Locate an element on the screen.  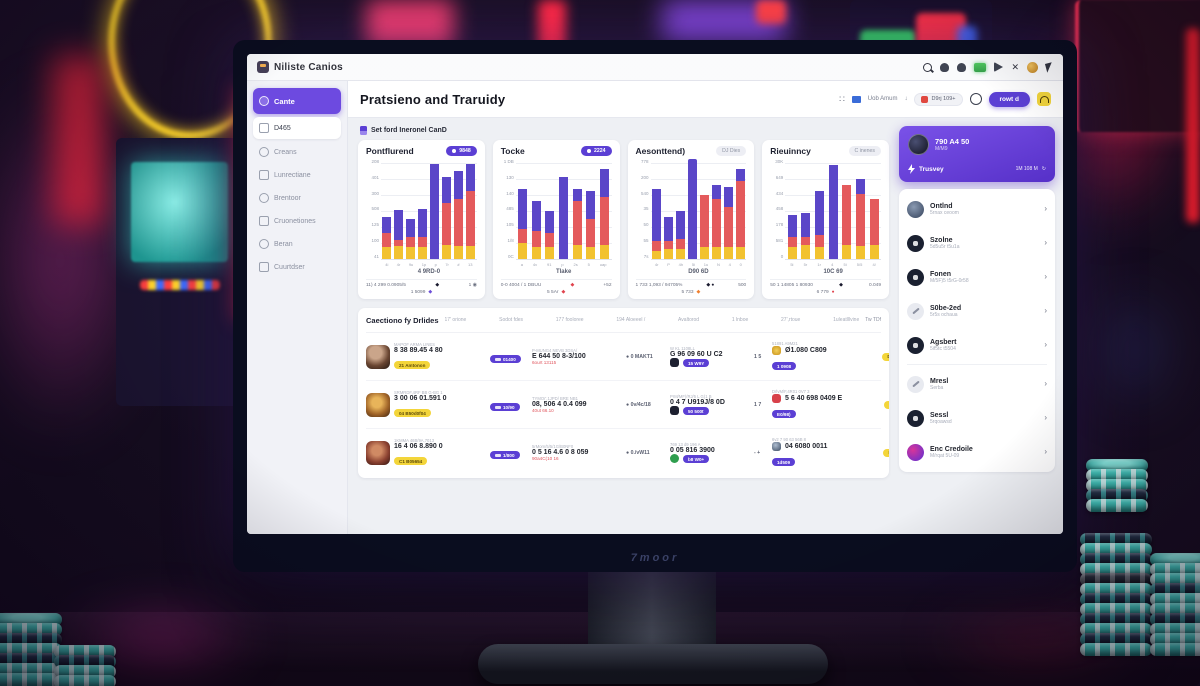
sidebar-item-creans: Creans is located at coordinates (297, 152).